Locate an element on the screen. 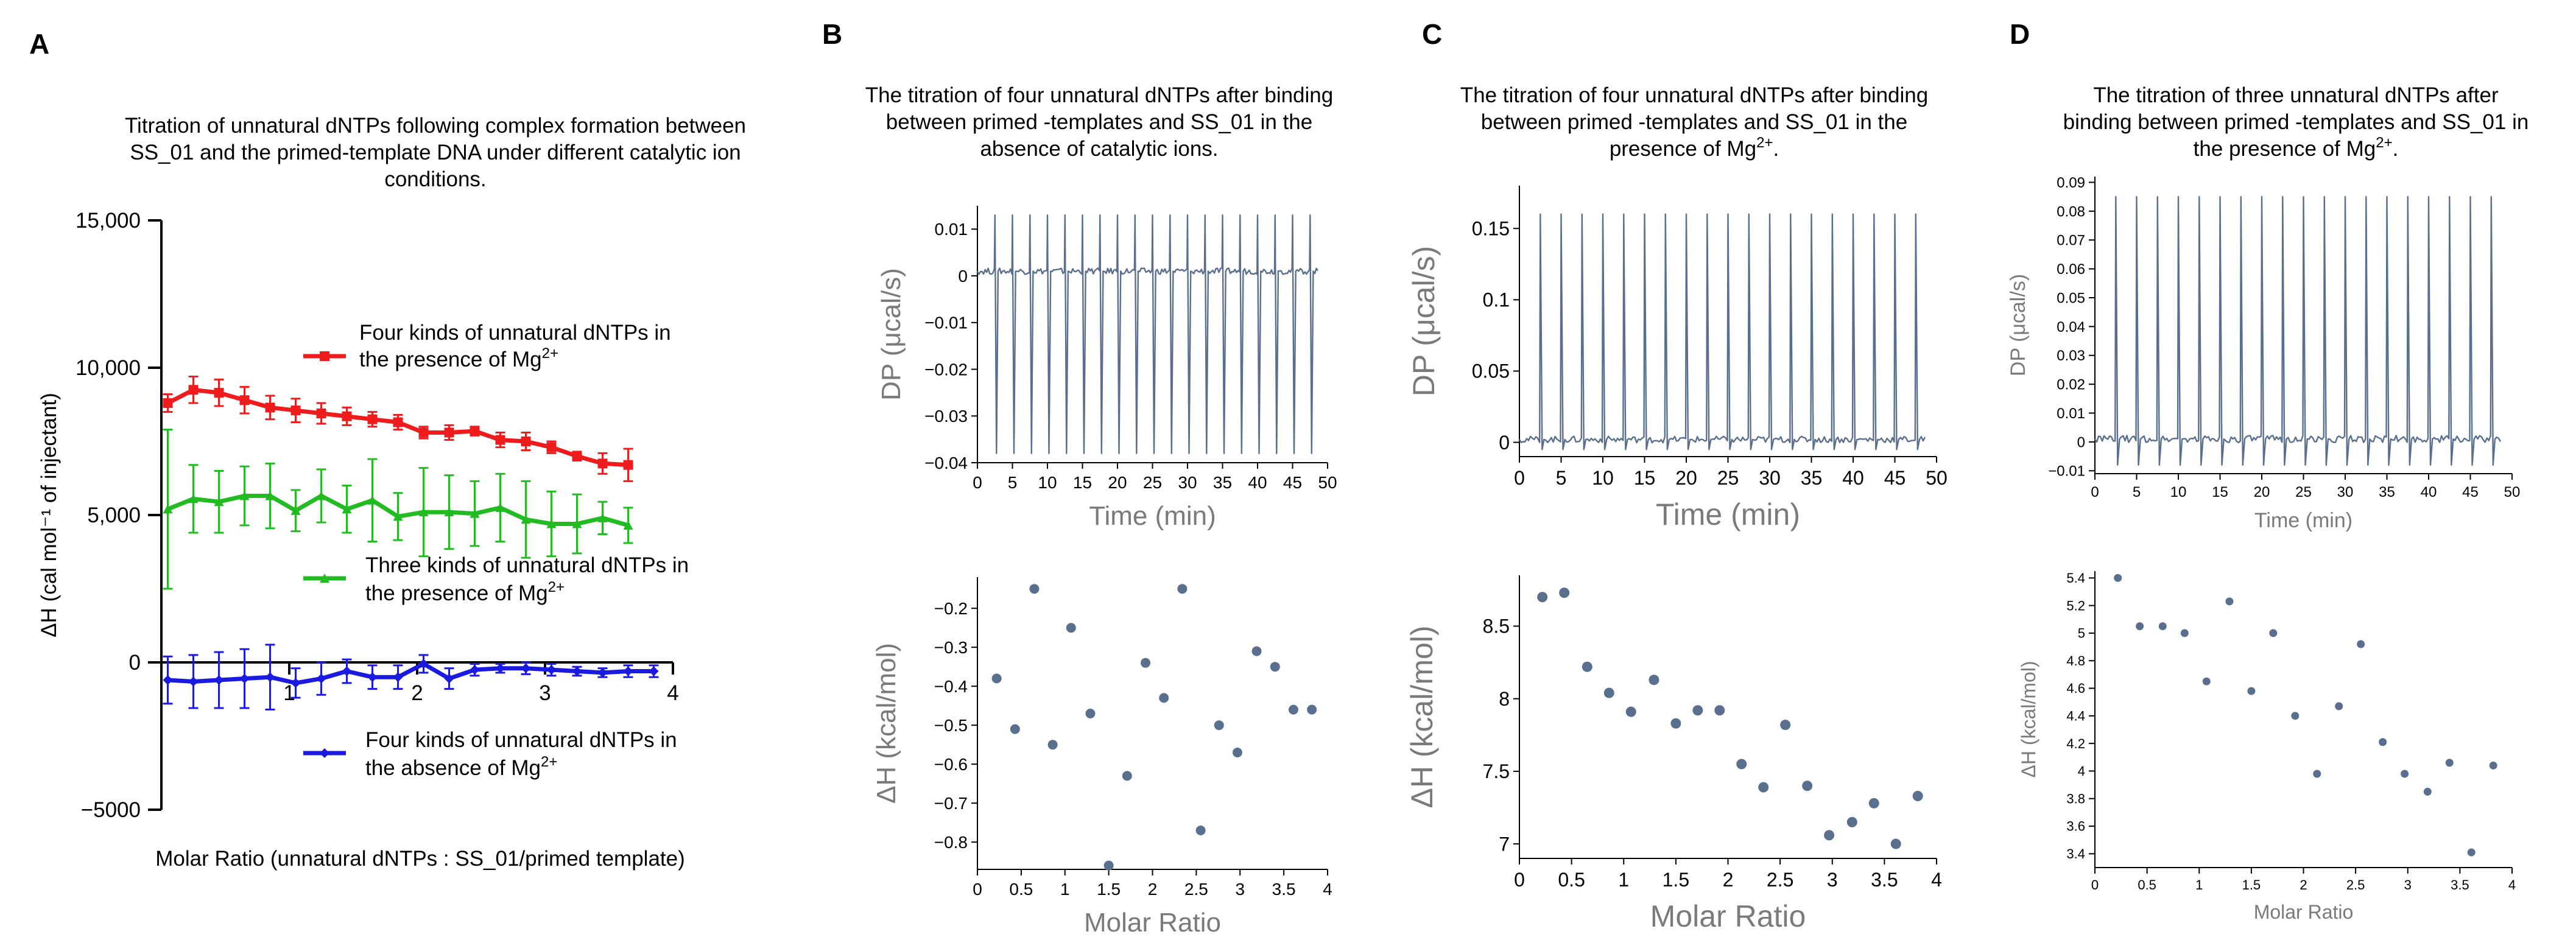 This screenshot has height=940, width=2576. y-tick-label: 7.5 is located at coordinates (1496, 771).